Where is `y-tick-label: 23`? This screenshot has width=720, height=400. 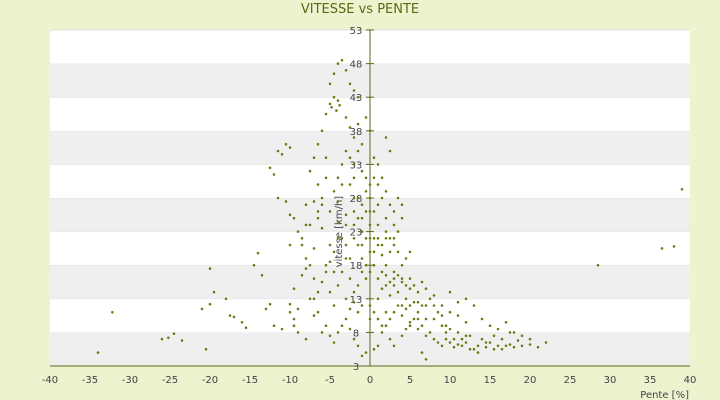 y-tick-label: 23 is located at coordinates (356, 233).